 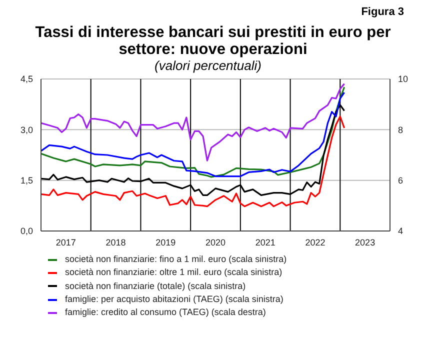 What do you see at coordinates (174, 299) in the screenshot?
I see `legend-label: famiglie: per acquisto abitazioni (TAEG) (scala sinistra)` at bounding box center [174, 299].